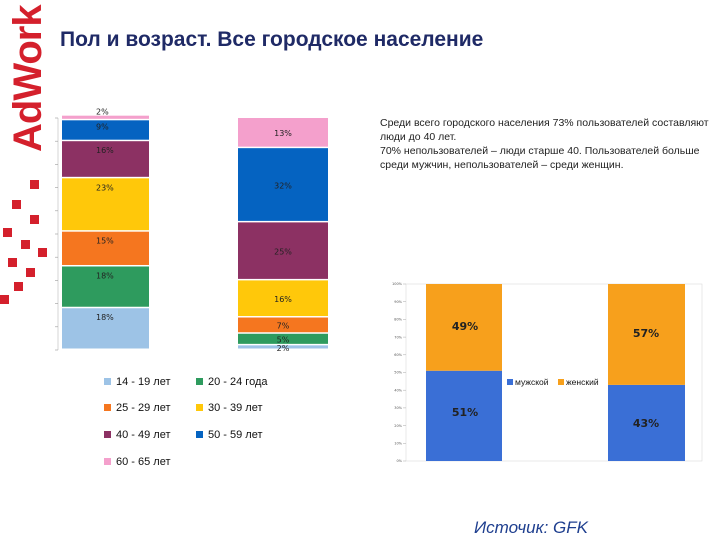 The width and height of the screenshot is (720, 540). I want to click on age-data-label: 9%, so click(102, 127).